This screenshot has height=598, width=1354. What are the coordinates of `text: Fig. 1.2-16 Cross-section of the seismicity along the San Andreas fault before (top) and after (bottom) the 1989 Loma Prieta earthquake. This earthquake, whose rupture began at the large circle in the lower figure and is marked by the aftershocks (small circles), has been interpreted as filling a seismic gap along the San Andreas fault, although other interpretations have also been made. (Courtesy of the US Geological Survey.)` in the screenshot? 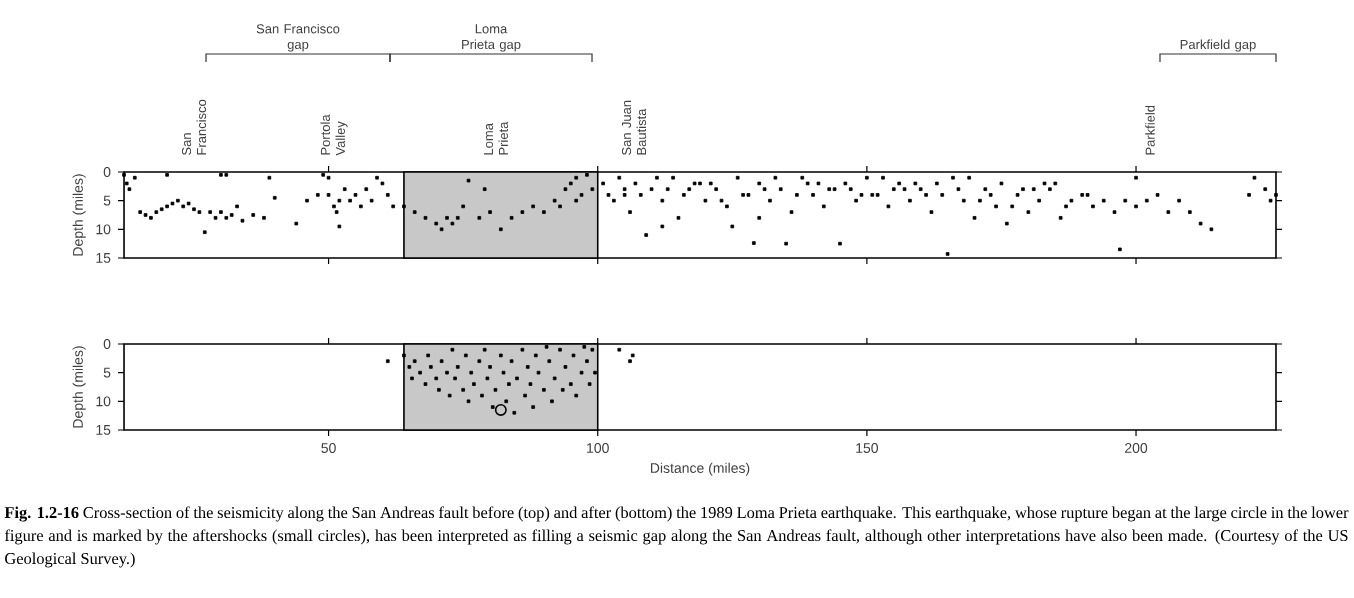 It's located at (676, 537).